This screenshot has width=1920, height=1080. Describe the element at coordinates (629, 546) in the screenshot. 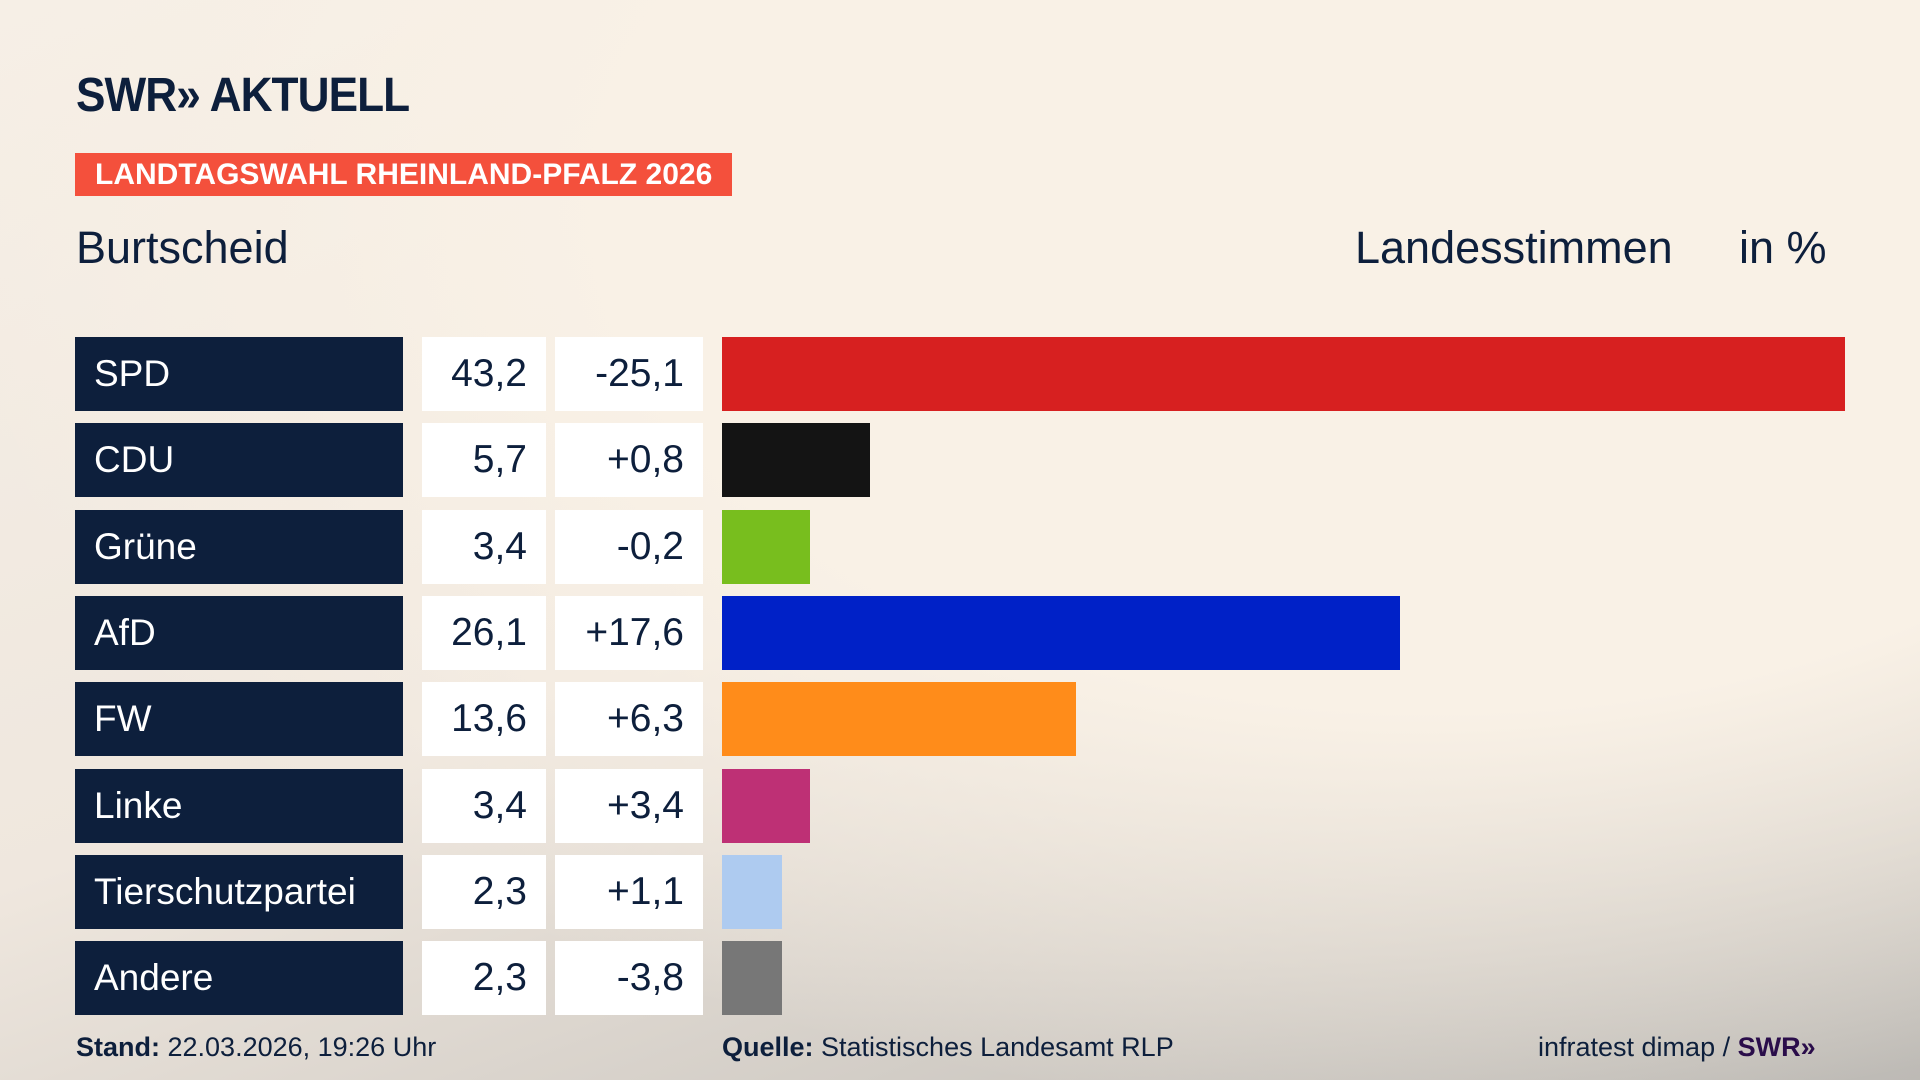

I see `party-diff: -0,2` at that location.